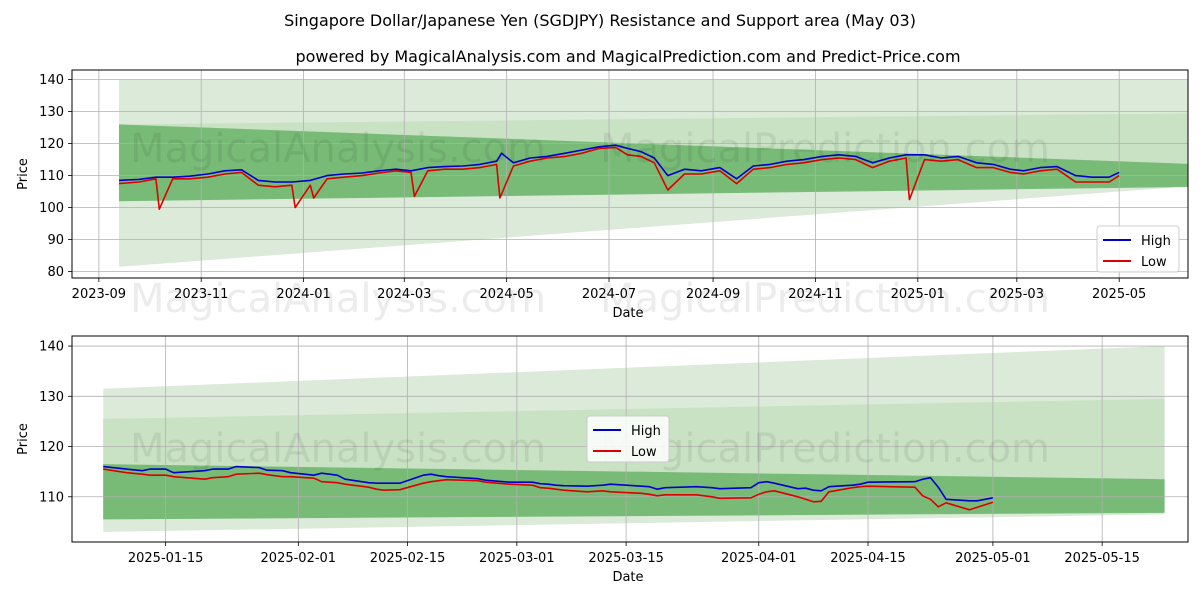 This screenshot has height=600, width=1200. What do you see at coordinates (918, 294) in the screenshot?
I see `x-tick-label: 2025-01` at bounding box center [918, 294].